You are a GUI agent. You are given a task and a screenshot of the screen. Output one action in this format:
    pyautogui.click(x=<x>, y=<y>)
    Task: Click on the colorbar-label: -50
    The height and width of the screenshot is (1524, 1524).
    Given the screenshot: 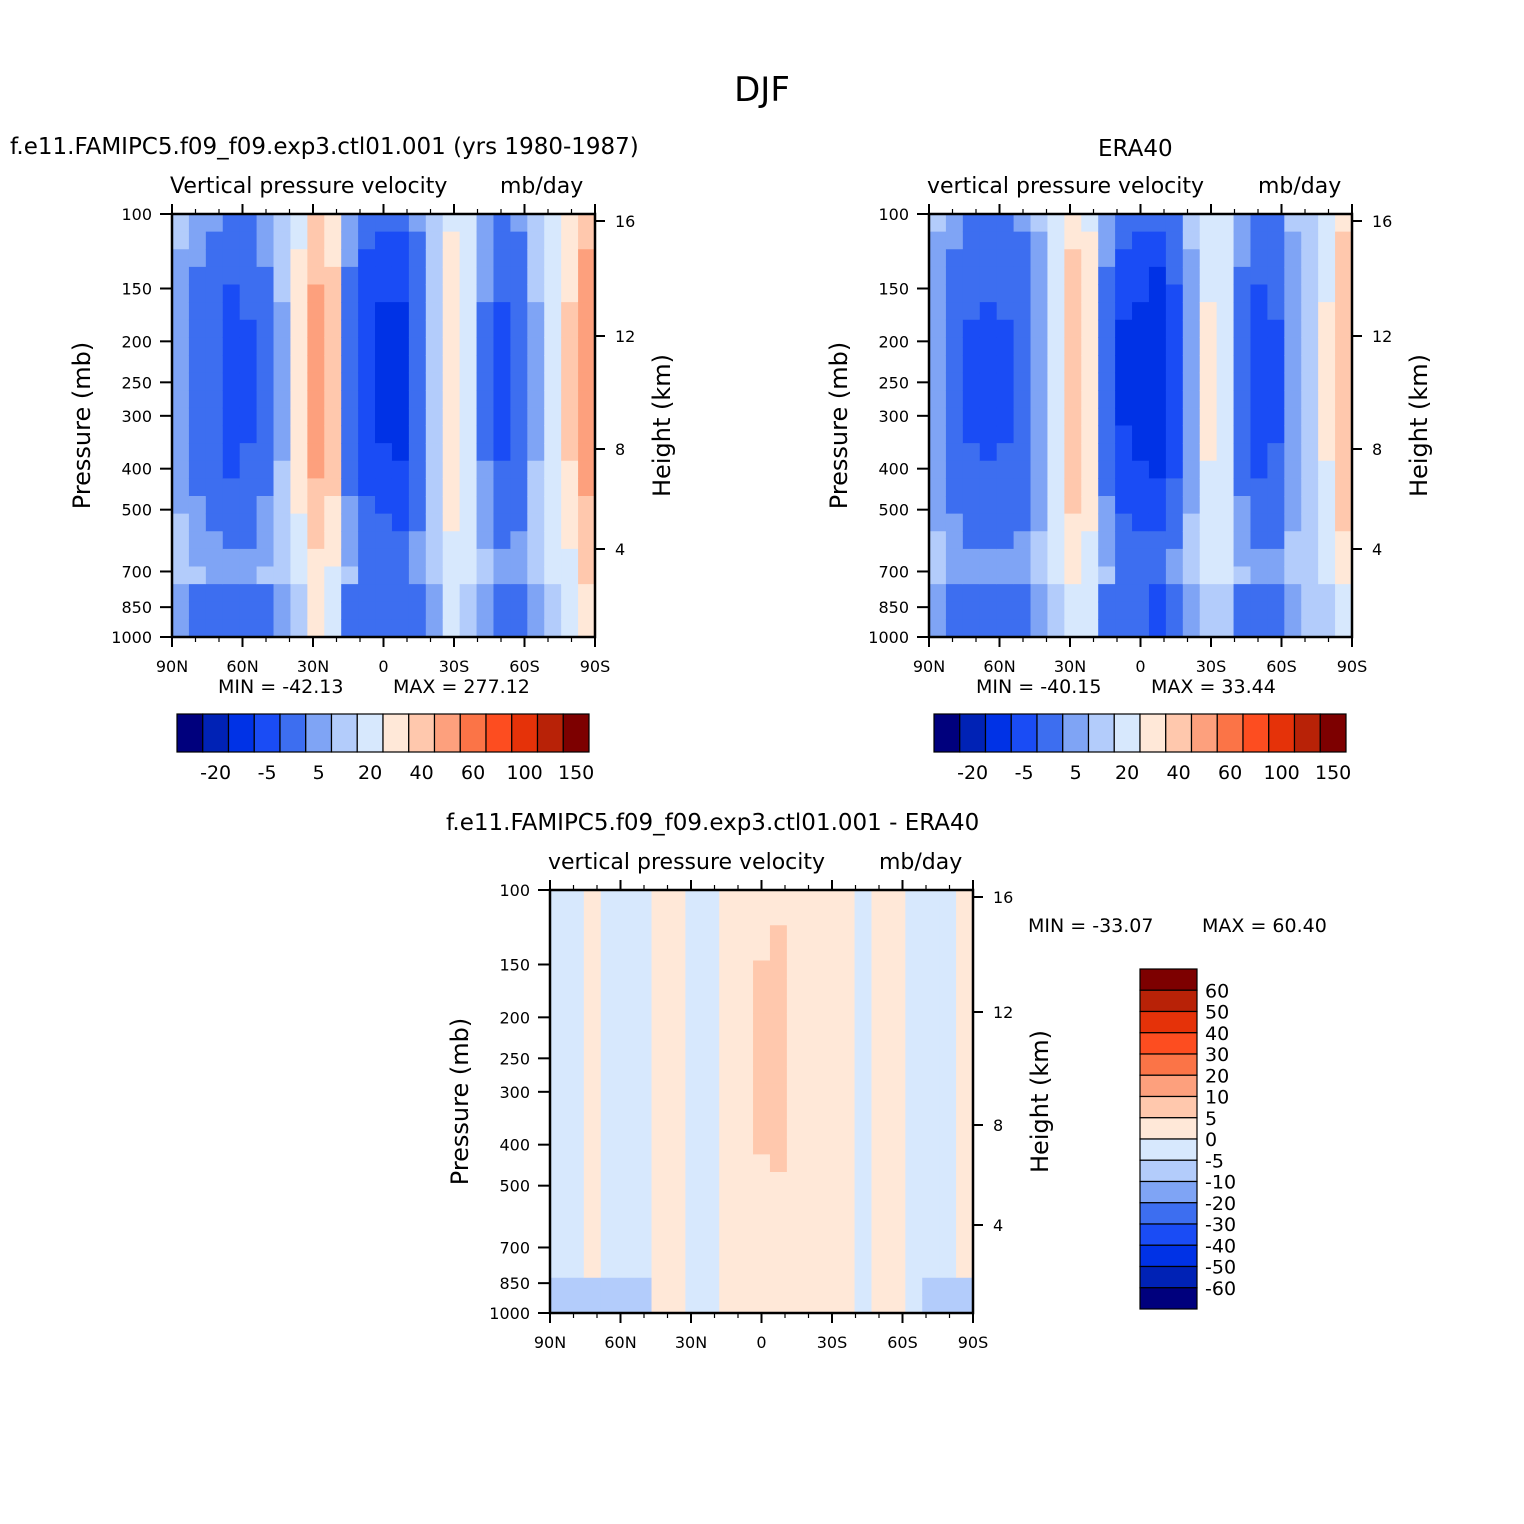 What is the action you would take?
    pyautogui.click(x=1220, y=1268)
    